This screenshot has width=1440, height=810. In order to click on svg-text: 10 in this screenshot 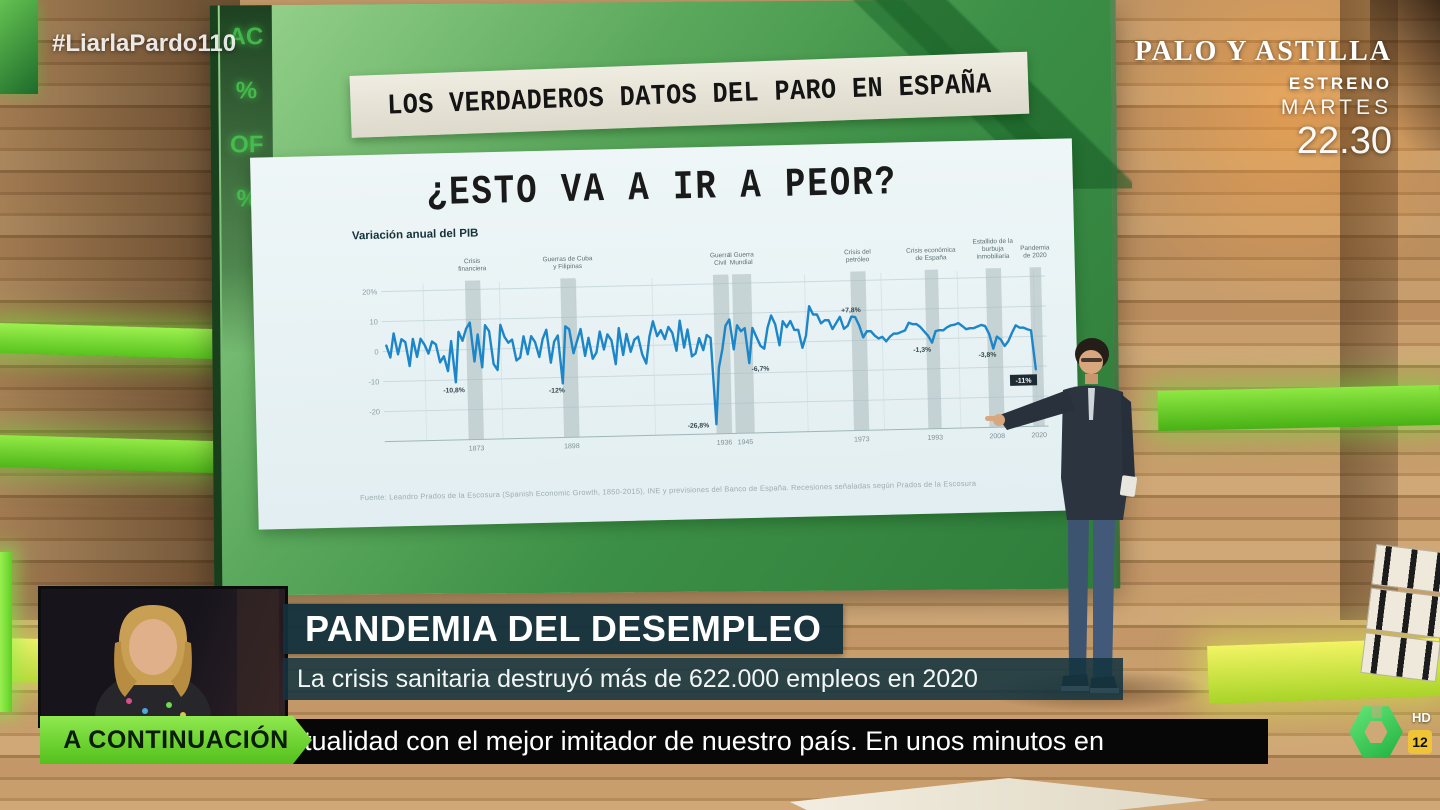, I will do `click(373, 321)`.